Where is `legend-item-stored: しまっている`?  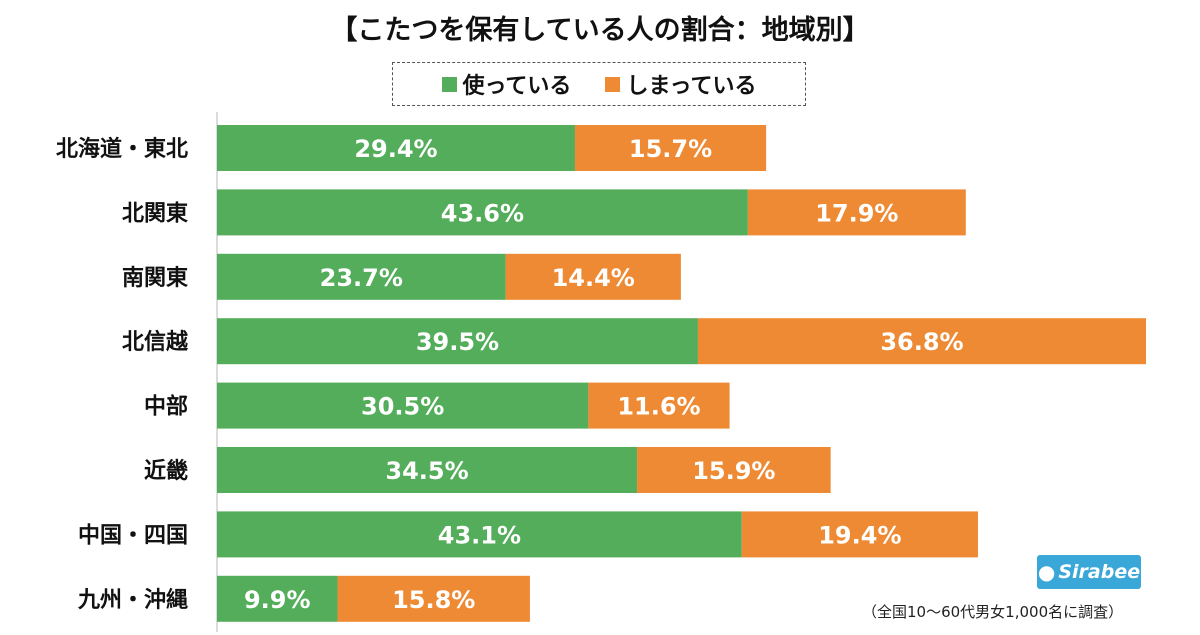 legend-item-stored: しまっている is located at coordinates (680, 84).